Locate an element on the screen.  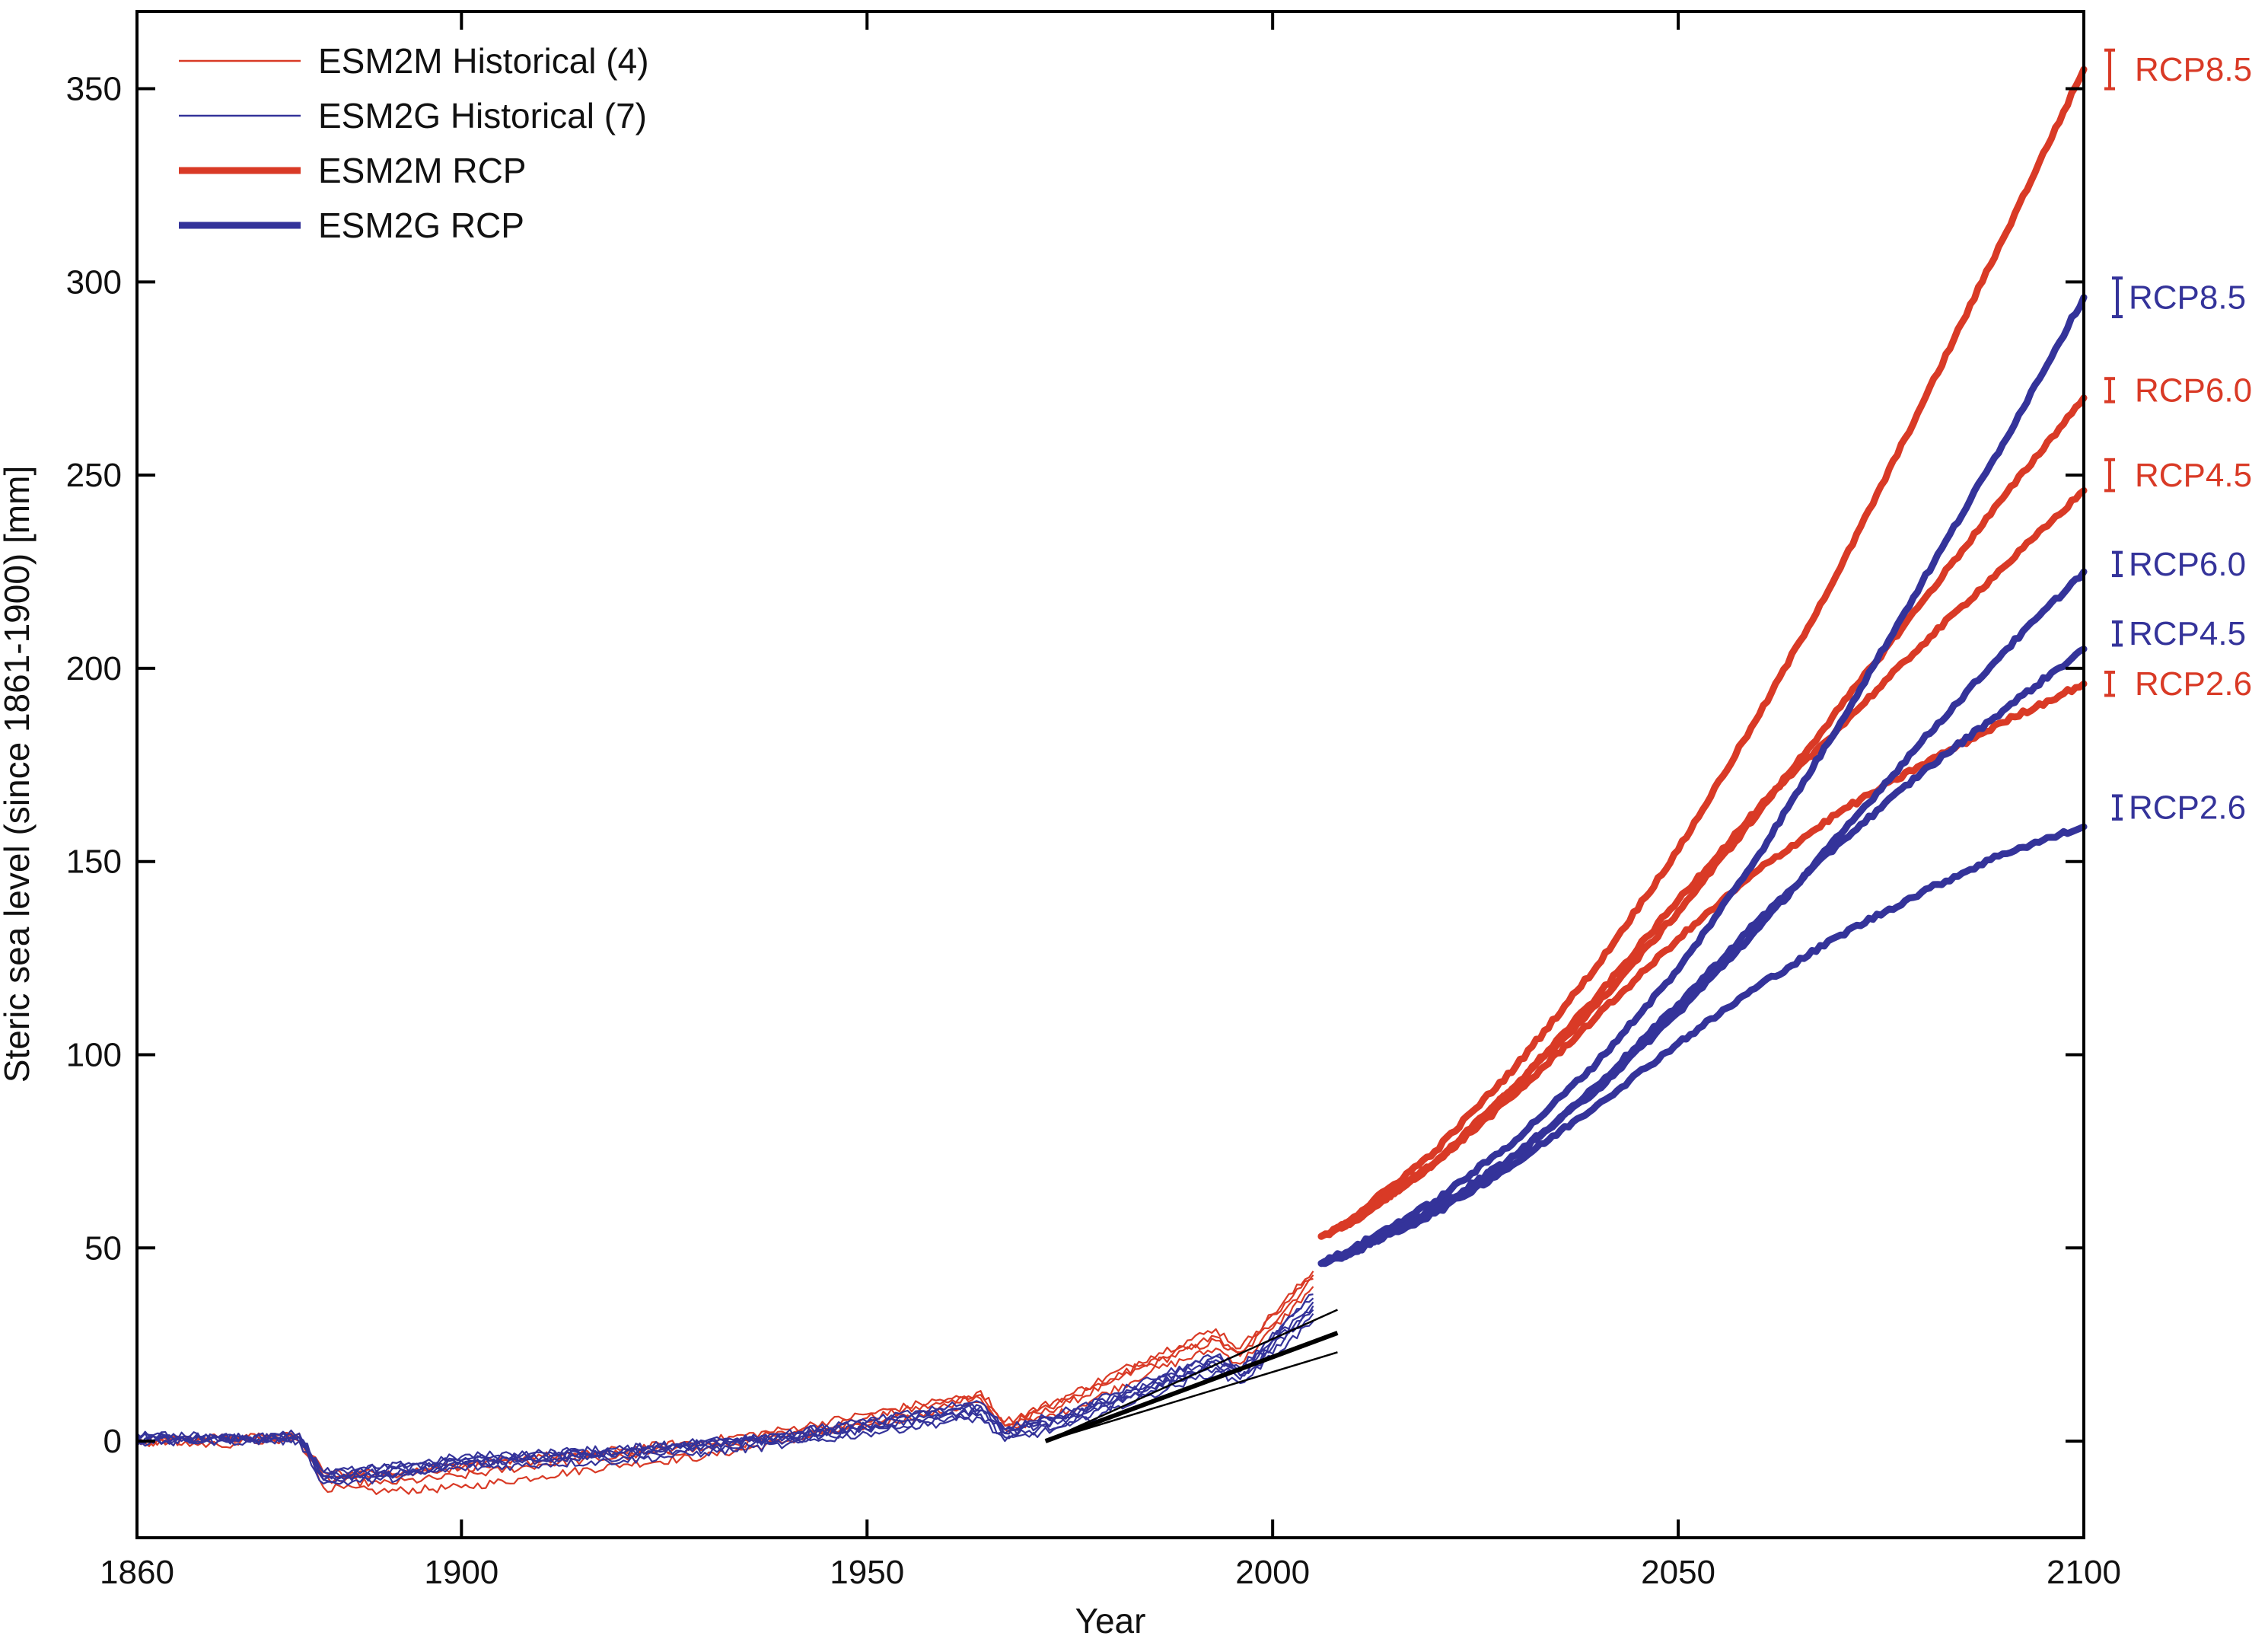
rcp-label-esm2g-rcp60: RCP6.0 is located at coordinates (2179, 564).